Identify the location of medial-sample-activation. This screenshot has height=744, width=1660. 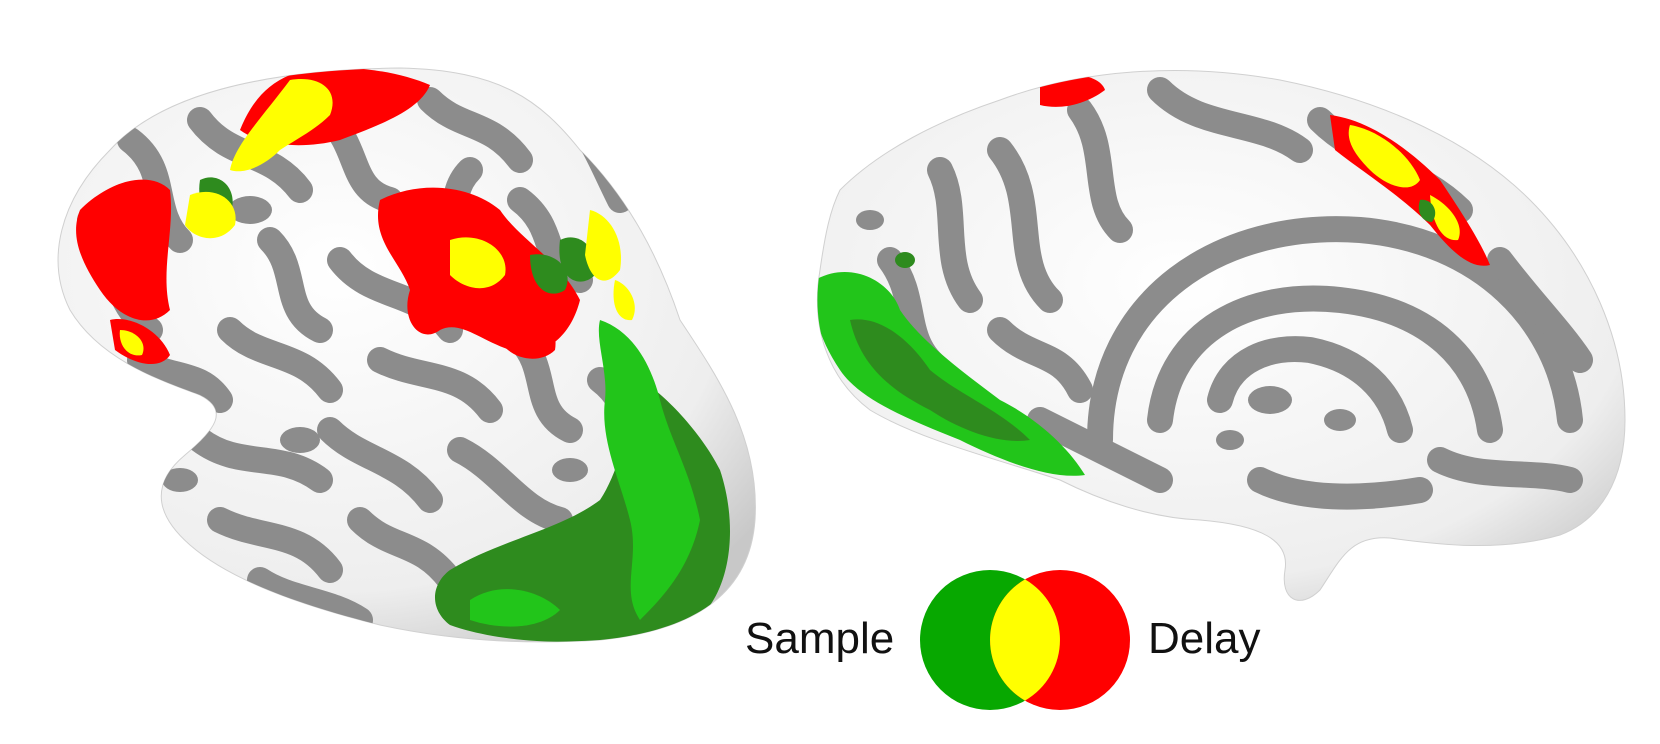
(951, 364).